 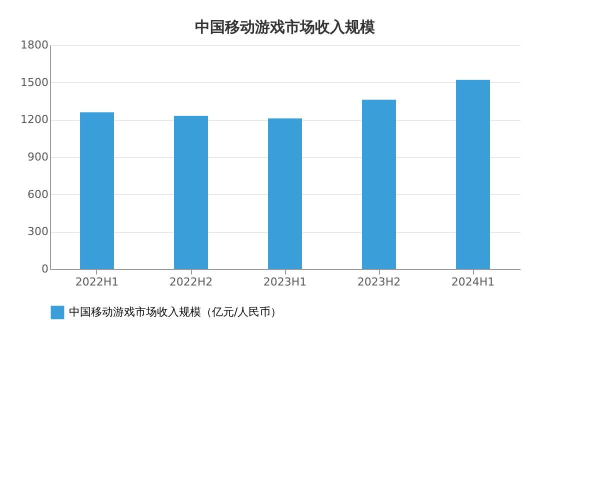 What do you see at coordinates (379, 282) in the screenshot?
I see `x-tick-label: 2023H2` at bounding box center [379, 282].